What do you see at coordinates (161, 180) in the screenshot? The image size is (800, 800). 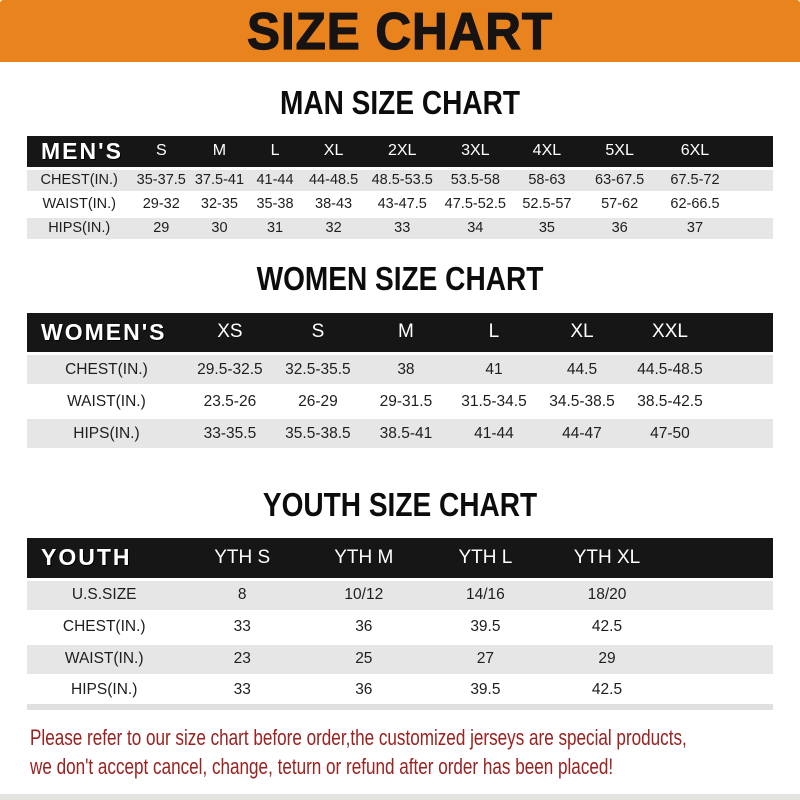 I see `value-cell: 35-37.5` at bounding box center [161, 180].